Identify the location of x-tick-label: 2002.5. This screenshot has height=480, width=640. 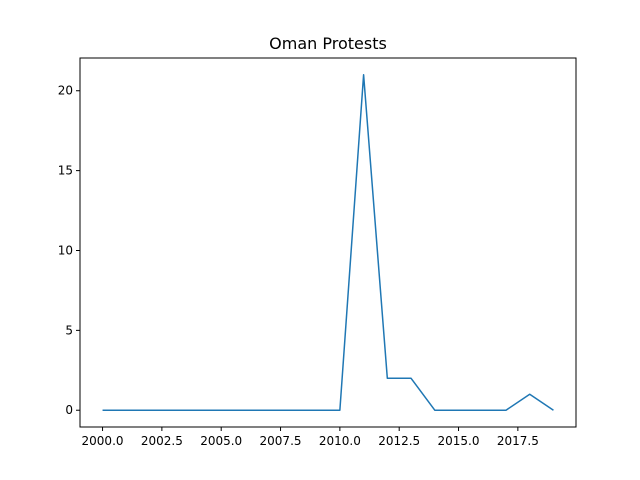
(162, 441).